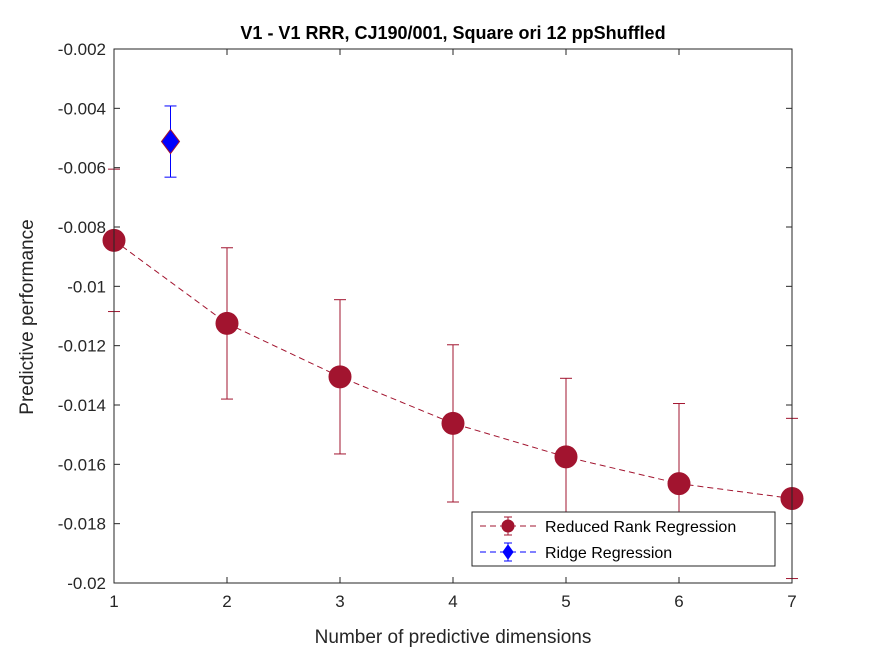  What do you see at coordinates (113, 601) in the screenshot?
I see `x-tick-label: 1` at bounding box center [113, 601].